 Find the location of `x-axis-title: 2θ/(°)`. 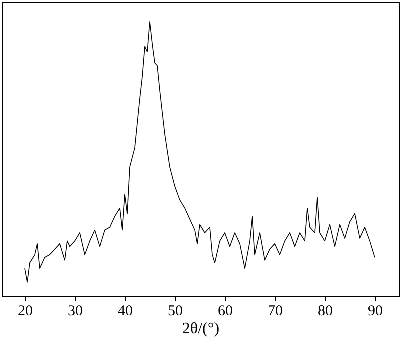

x-axis-title: 2θ/(°) is located at coordinates (201, 329).